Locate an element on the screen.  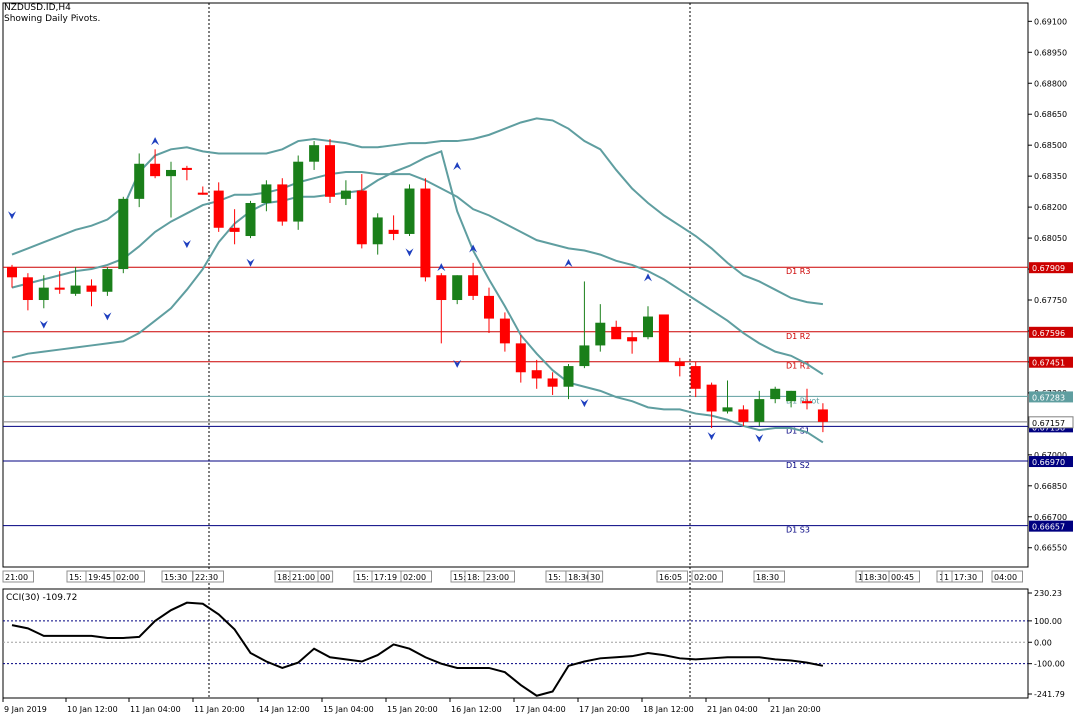
time-label: 11 Jan 20:00 is located at coordinates (219, 709).